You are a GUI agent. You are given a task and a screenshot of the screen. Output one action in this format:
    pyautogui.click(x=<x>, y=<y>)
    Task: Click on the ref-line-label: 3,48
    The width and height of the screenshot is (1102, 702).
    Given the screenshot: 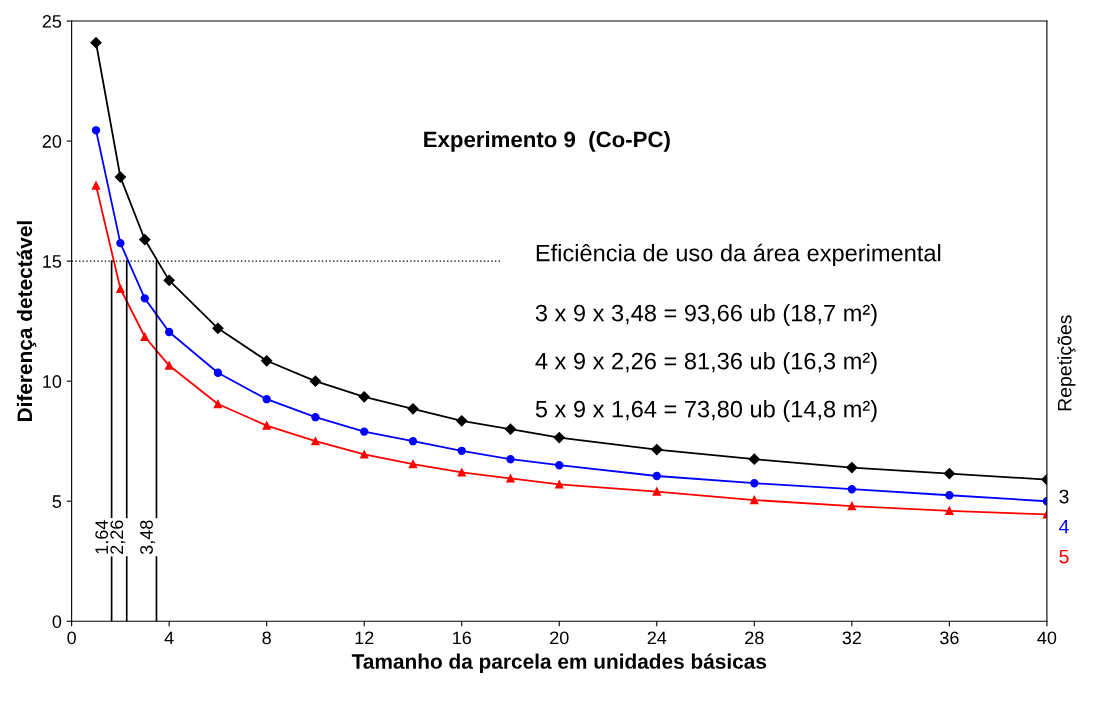 What is the action you would take?
    pyautogui.click(x=148, y=537)
    